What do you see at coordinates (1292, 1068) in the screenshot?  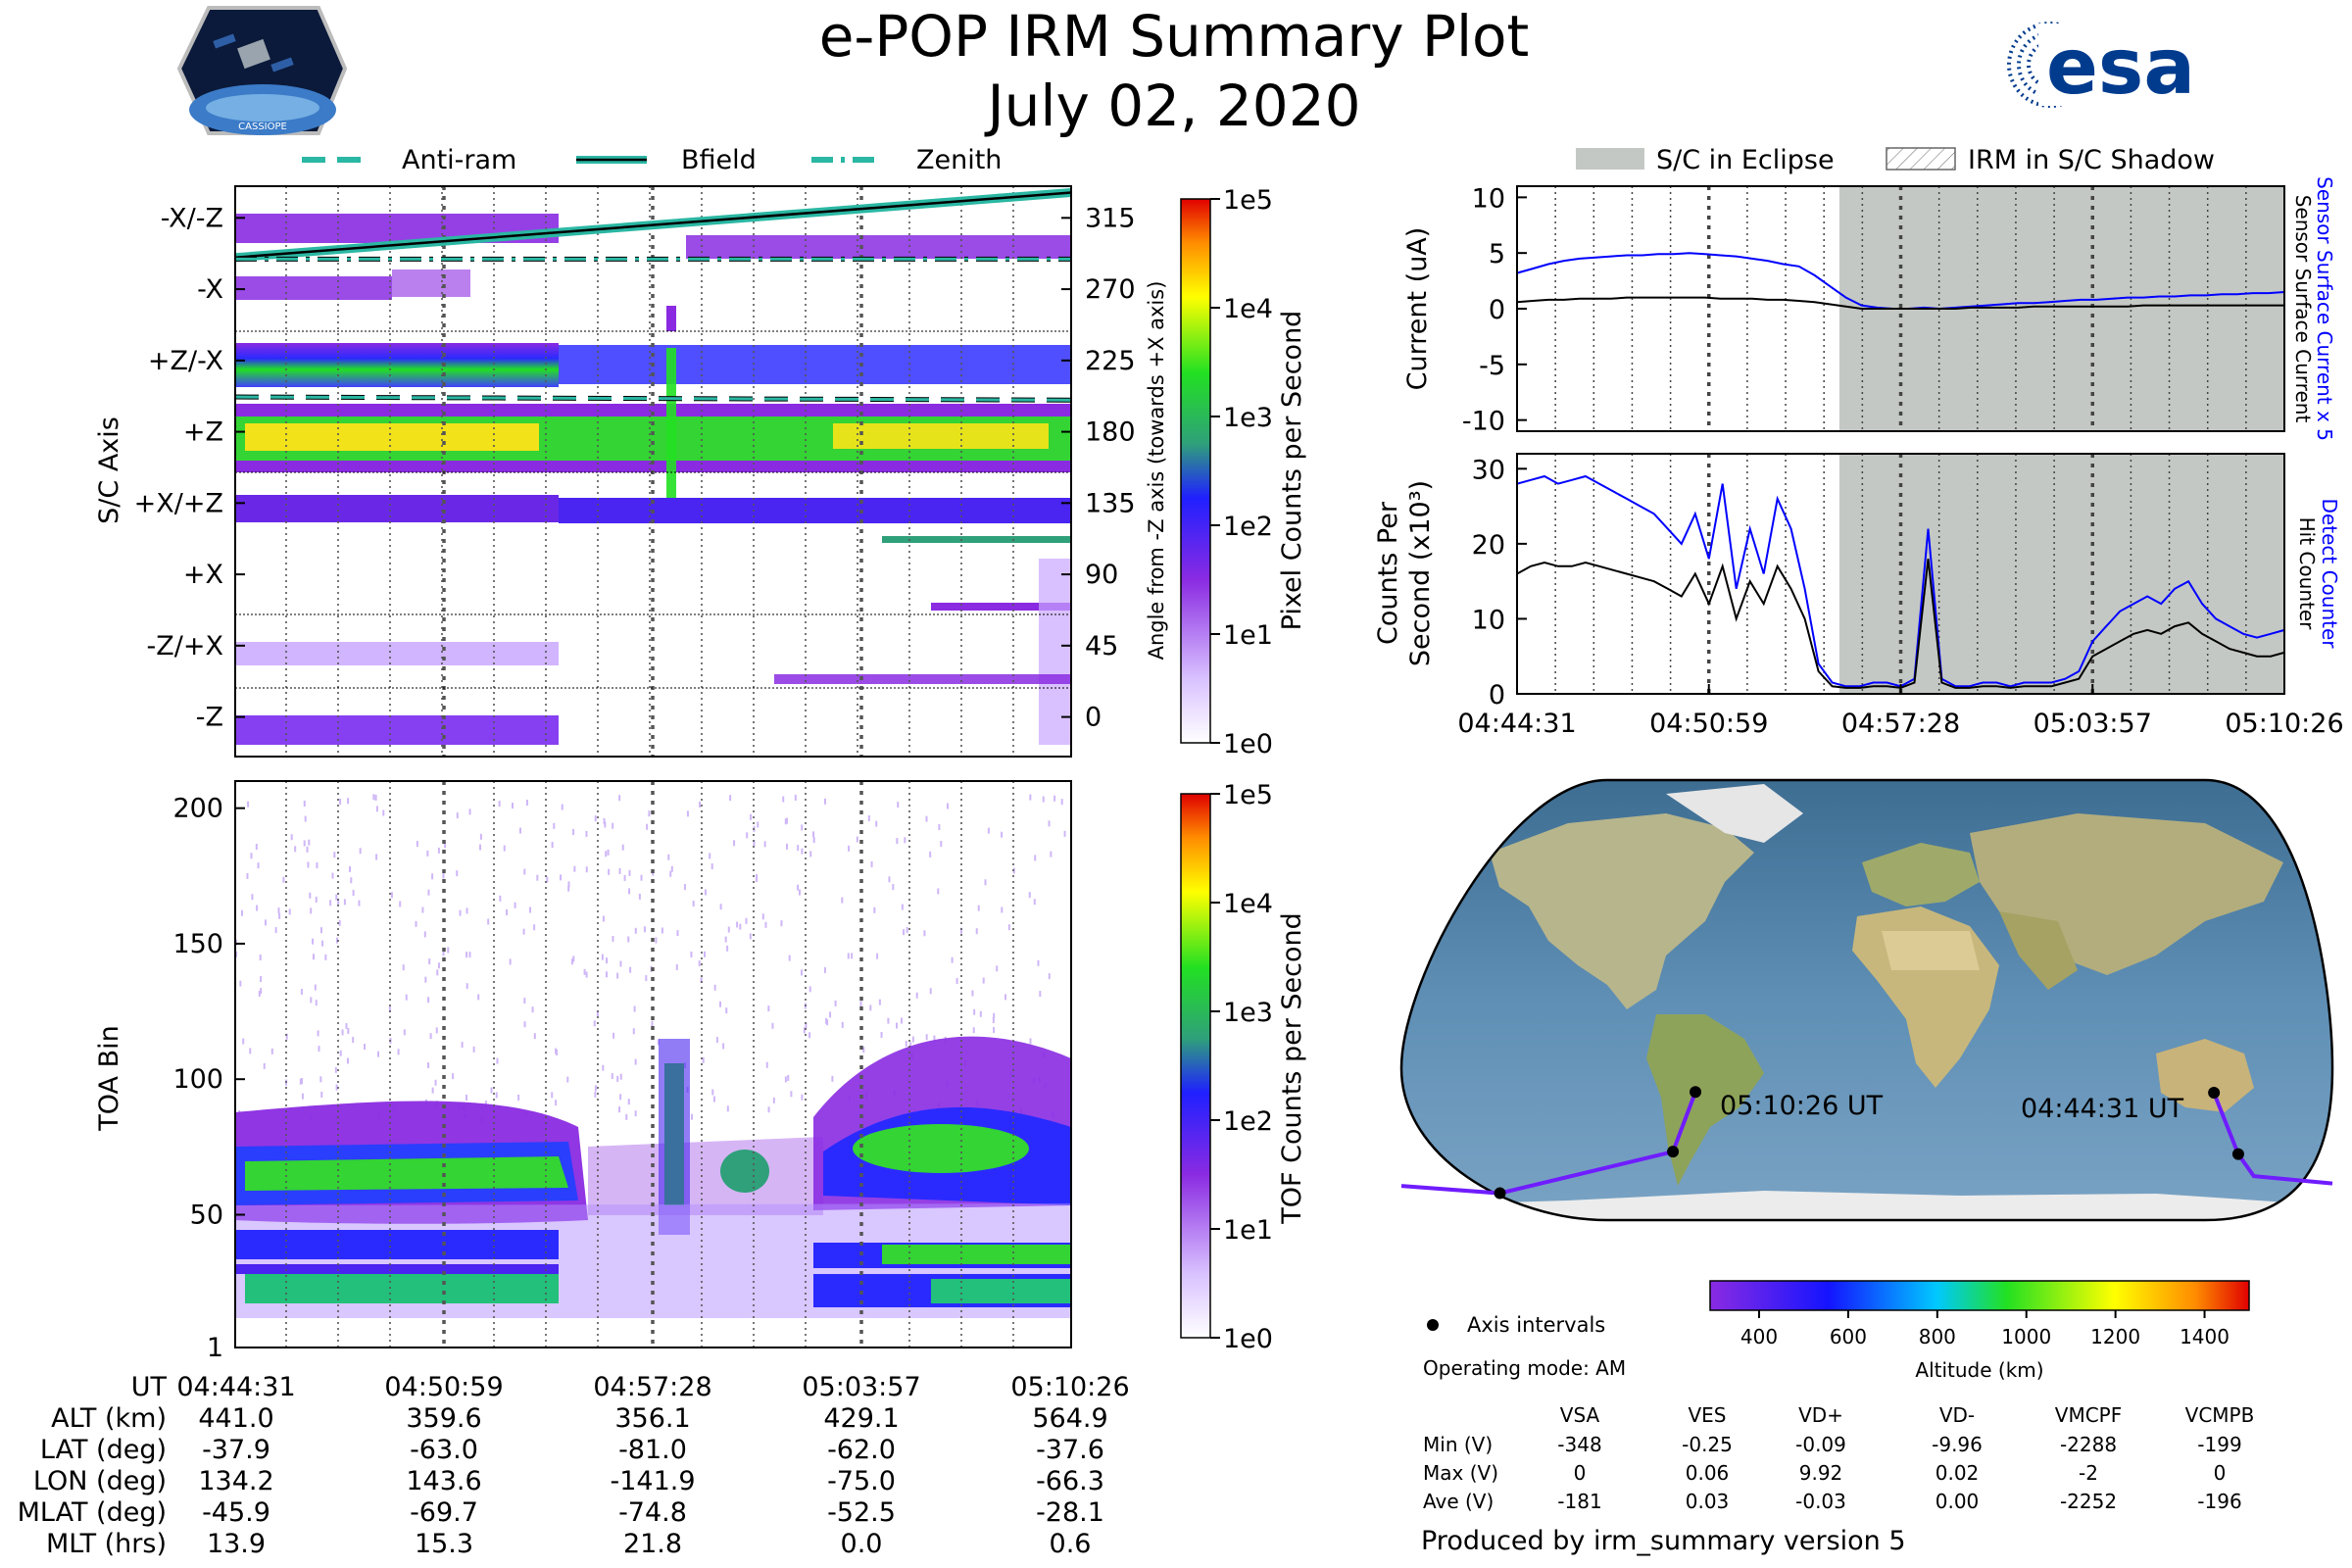 I see `tof-colorbar-label: TOF Counts per Second` at bounding box center [1292, 1068].